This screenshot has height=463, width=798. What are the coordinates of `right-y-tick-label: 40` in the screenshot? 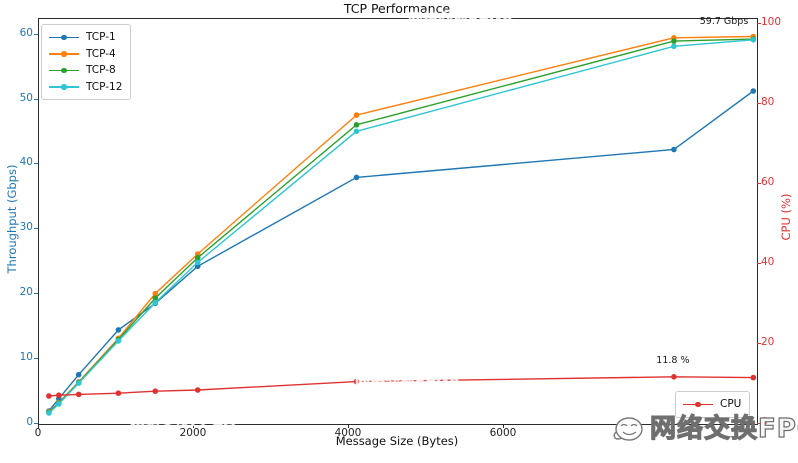 It's located at (768, 262).